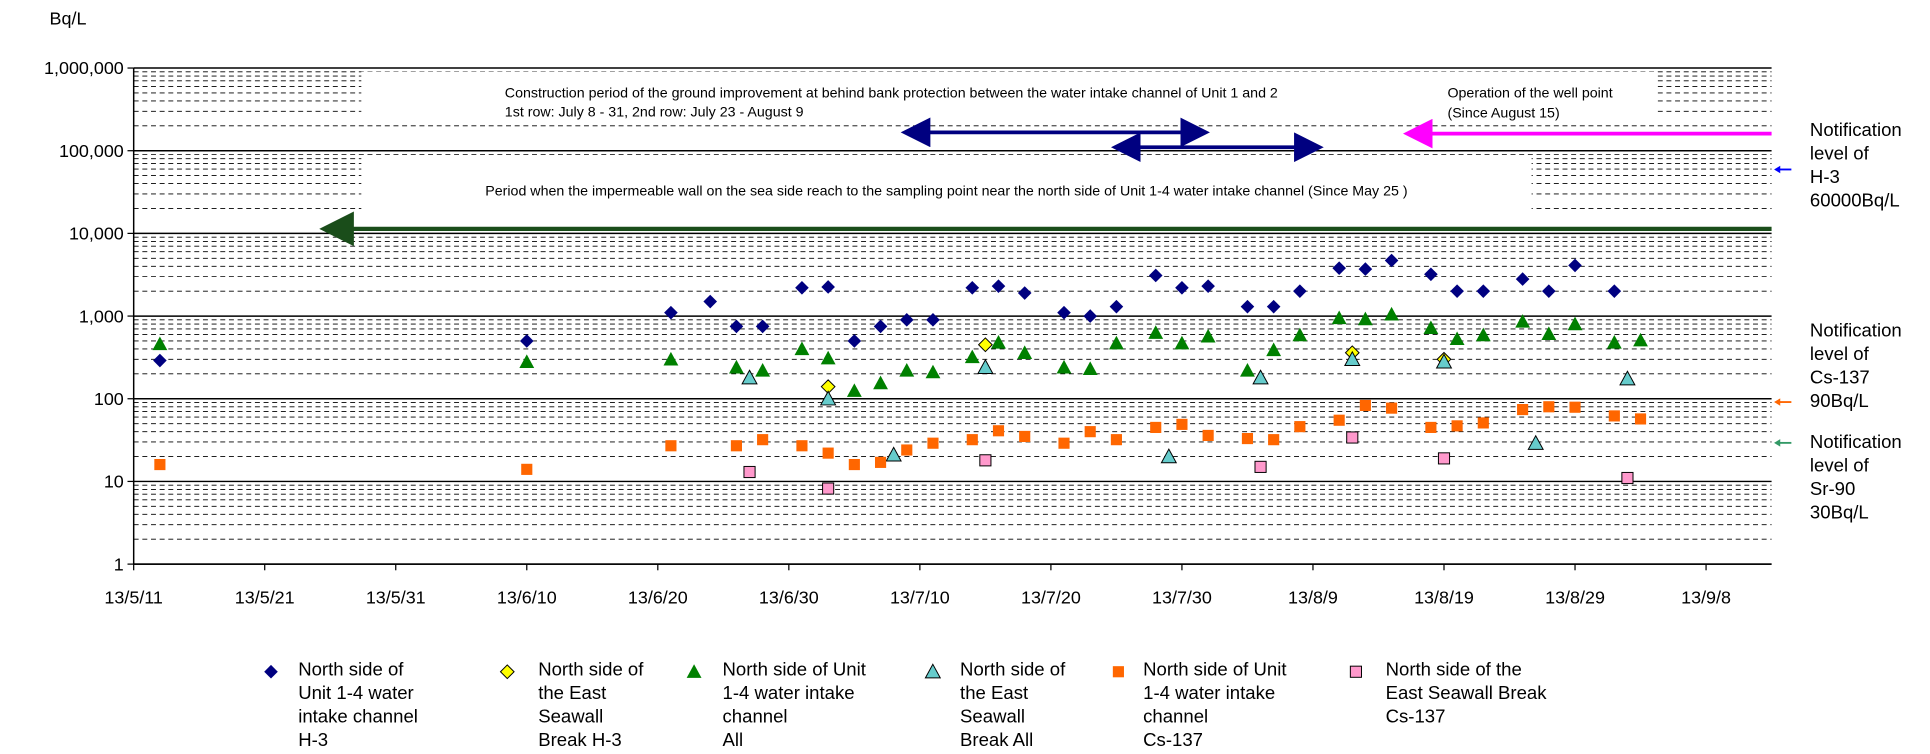  Describe the element at coordinates (1529, 94) in the screenshot. I see `annotation-text: Operation of the well point` at that location.